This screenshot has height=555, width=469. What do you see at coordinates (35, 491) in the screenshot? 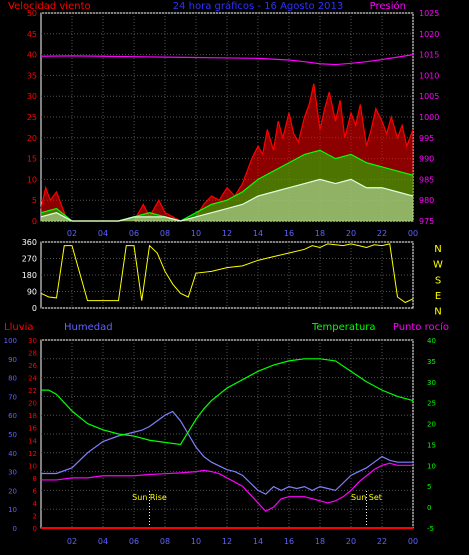
I see `rain-y-tick-label: 6` at bounding box center [35, 491].